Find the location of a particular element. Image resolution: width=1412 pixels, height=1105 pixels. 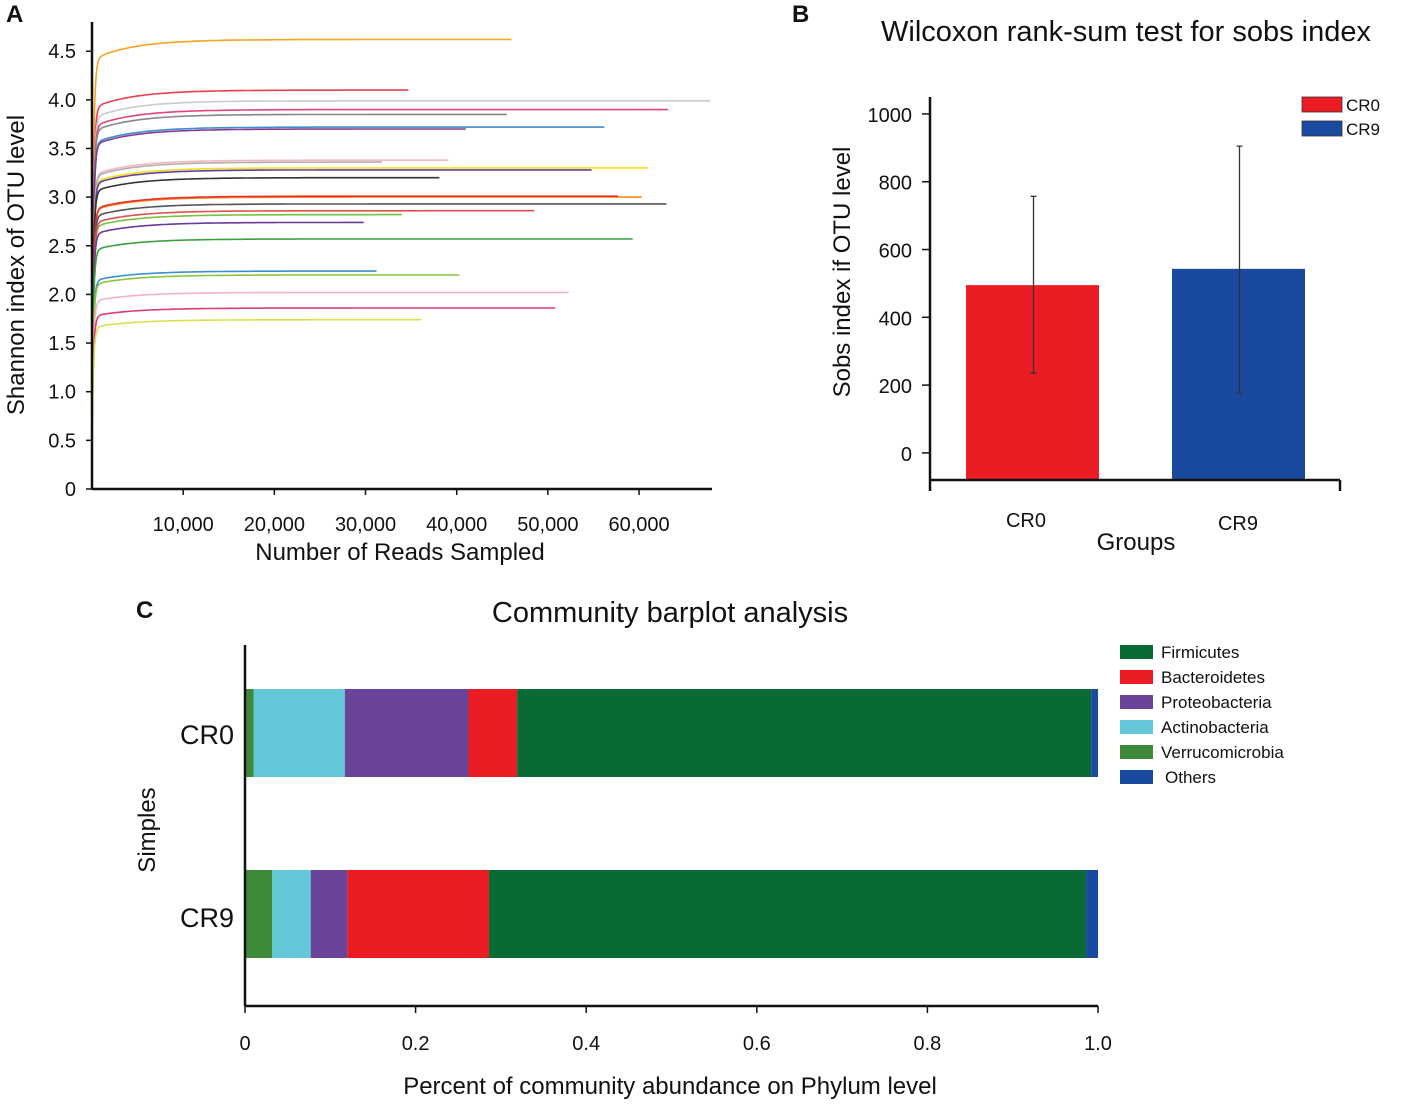

panel-a-x-label: Number of Reads Sampled is located at coordinates (399, 552).